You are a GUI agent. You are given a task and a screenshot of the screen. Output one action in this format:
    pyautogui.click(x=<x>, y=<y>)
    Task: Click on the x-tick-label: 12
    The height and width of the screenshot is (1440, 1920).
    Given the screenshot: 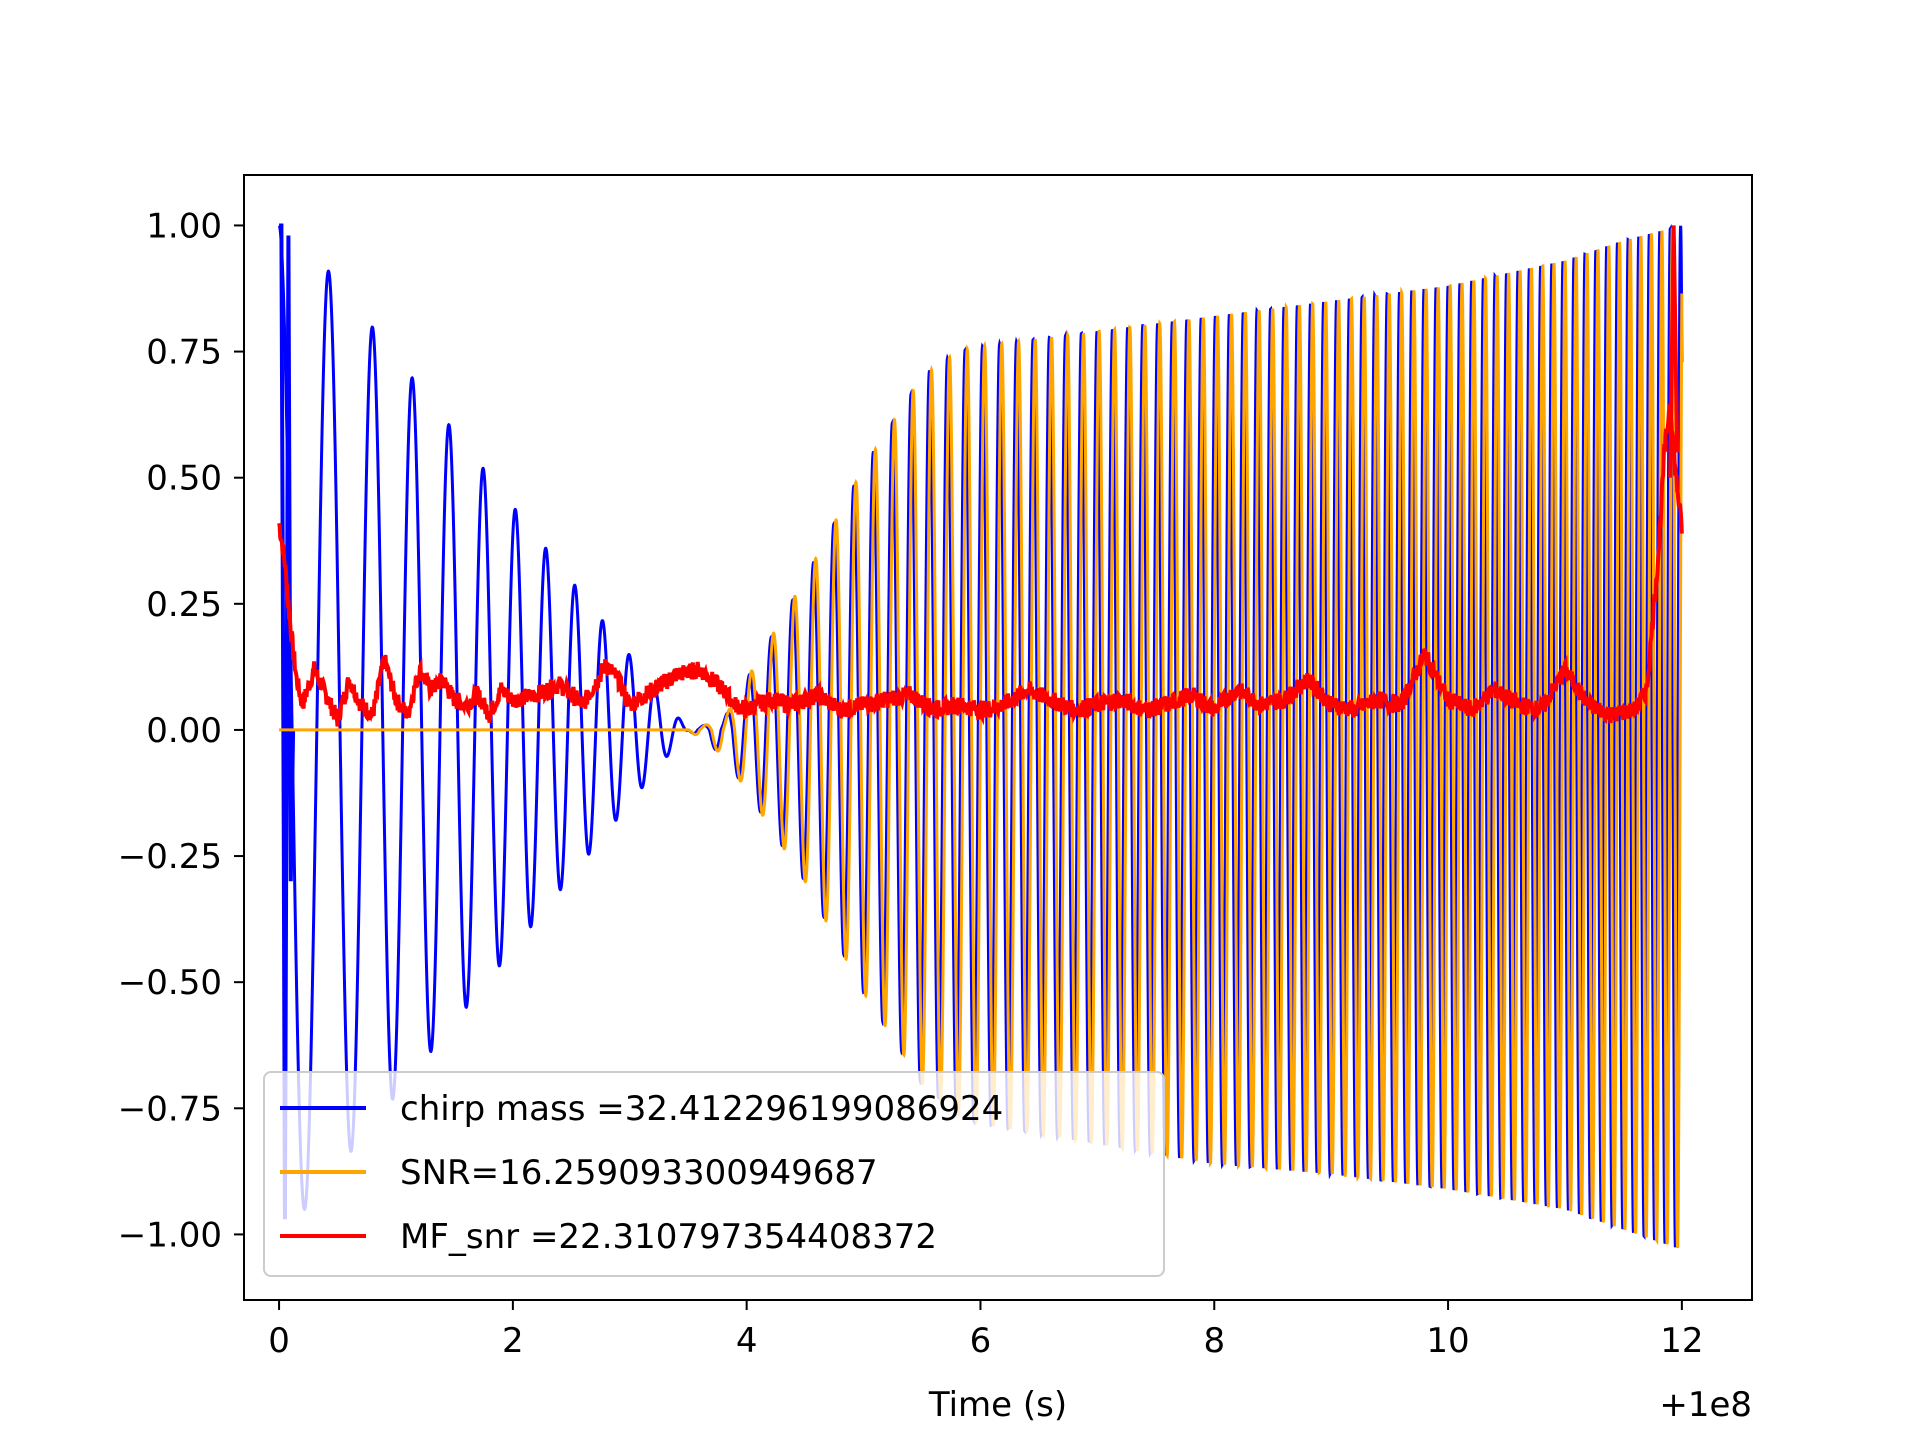 What is the action you would take?
    pyautogui.click(x=1681, y=1341)
    